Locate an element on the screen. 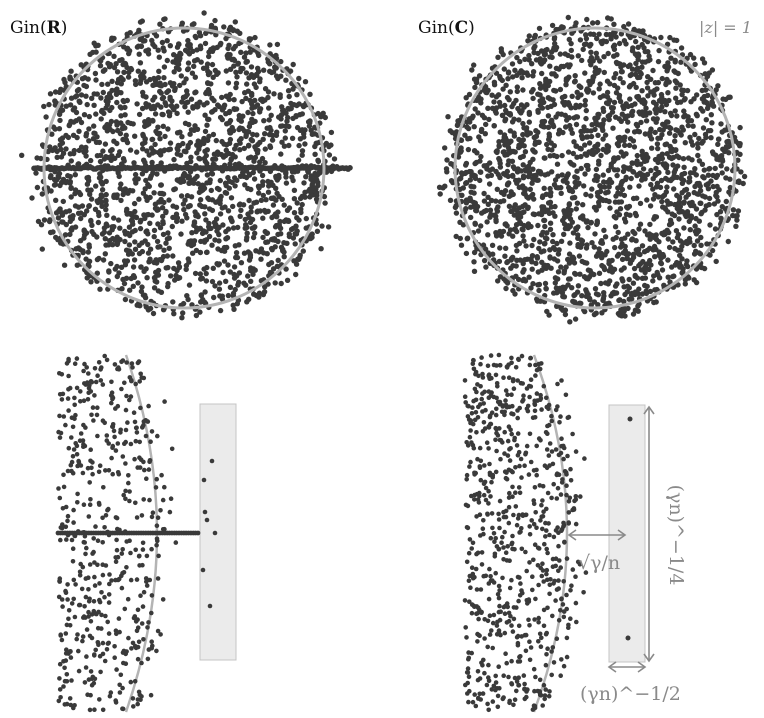 Image resolution: width=764 pixels, height=718 pixels. unit-circle-gin-r is located at coordinates (184, 168).